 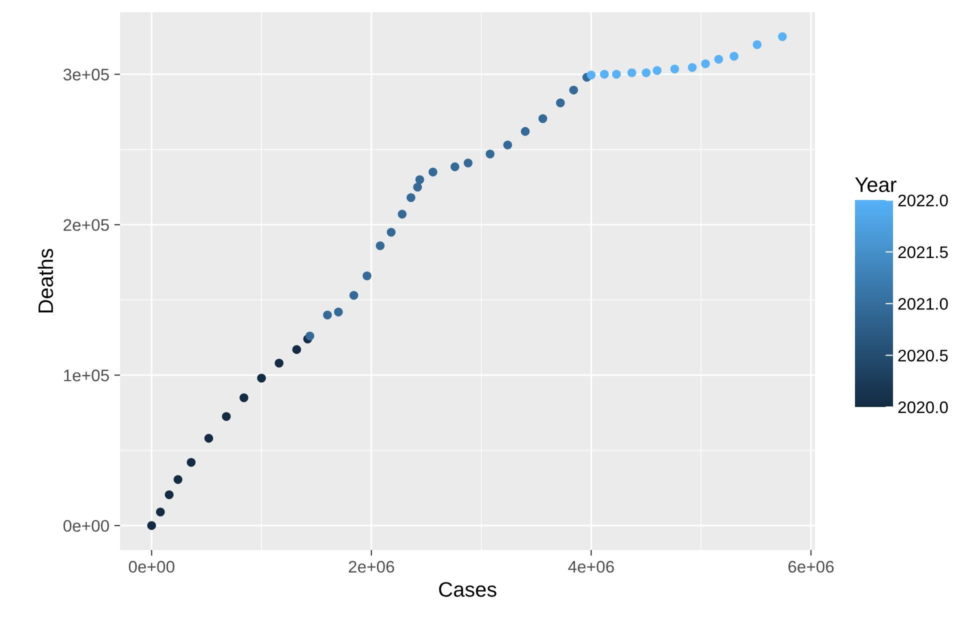 I want to click on y-tick-label: 2e+05, so click(x=86, y=225).